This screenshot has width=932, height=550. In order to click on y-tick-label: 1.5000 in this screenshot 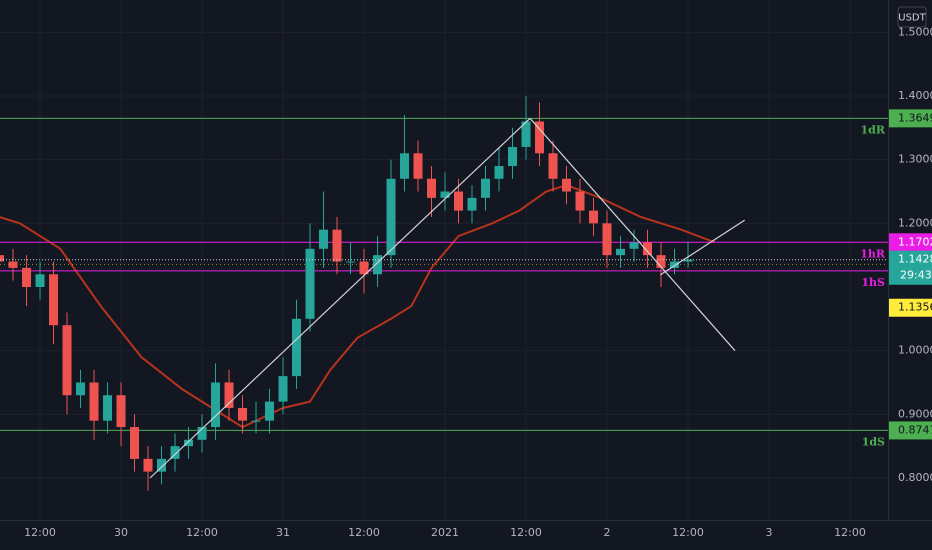, I will do `click(915, 31)`.